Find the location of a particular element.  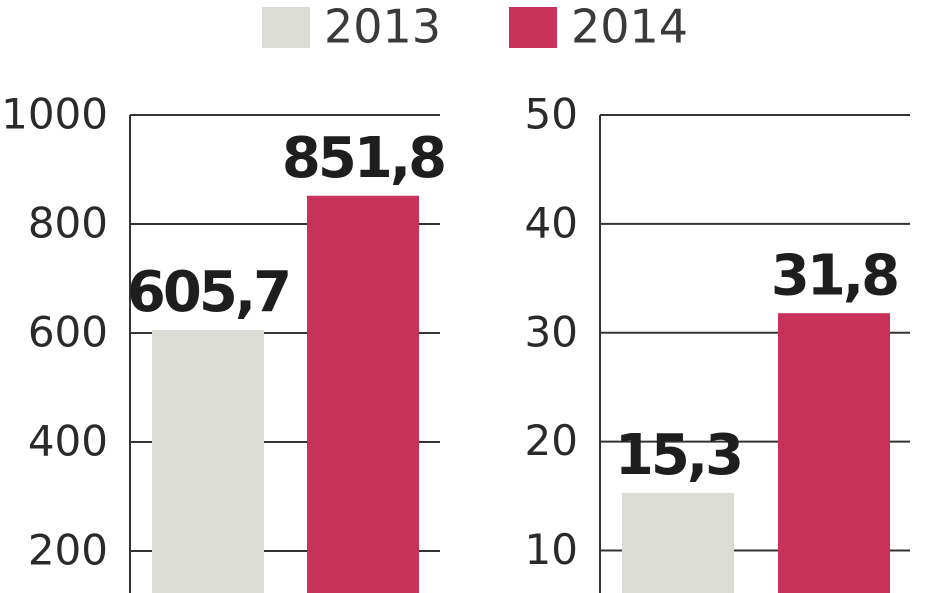

y-tick-label: 30 is located at coordinates (551, 331).